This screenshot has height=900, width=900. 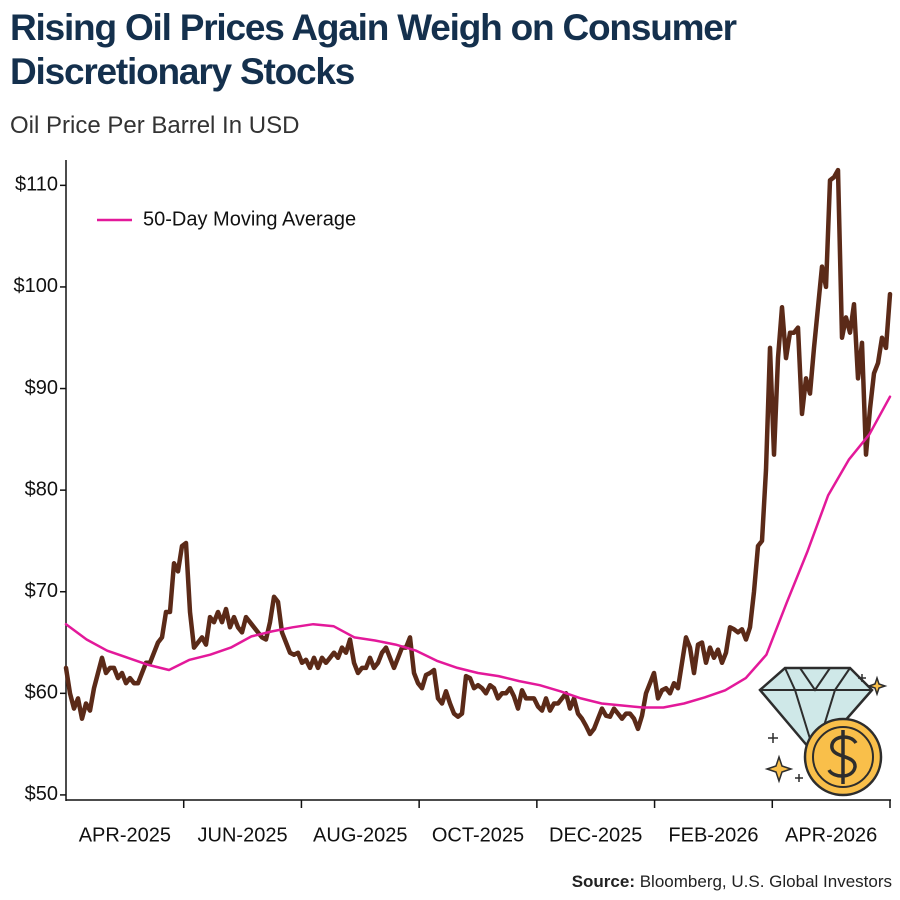 I want to click on source-label: Source:, so click(x=603, y=881).